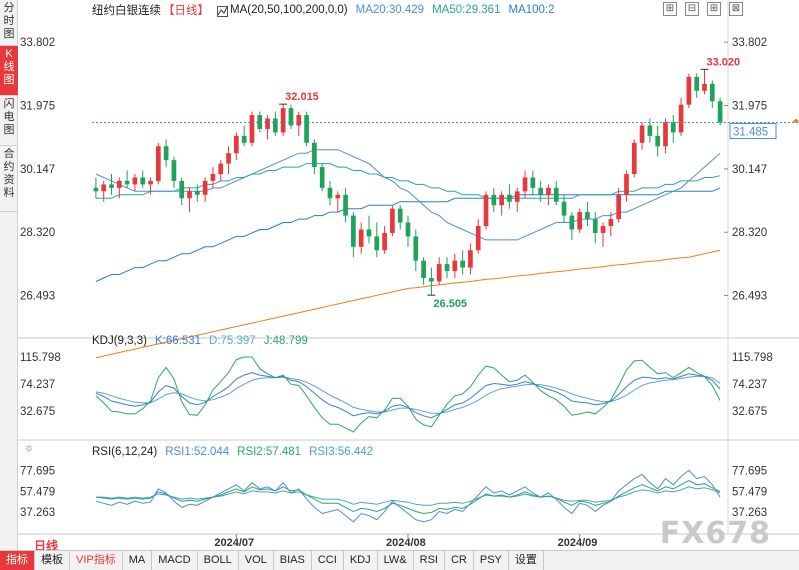 The height and width of the screenshot is (570, 799). I want to click on tab-lwr: LW&, so click(396, 560).